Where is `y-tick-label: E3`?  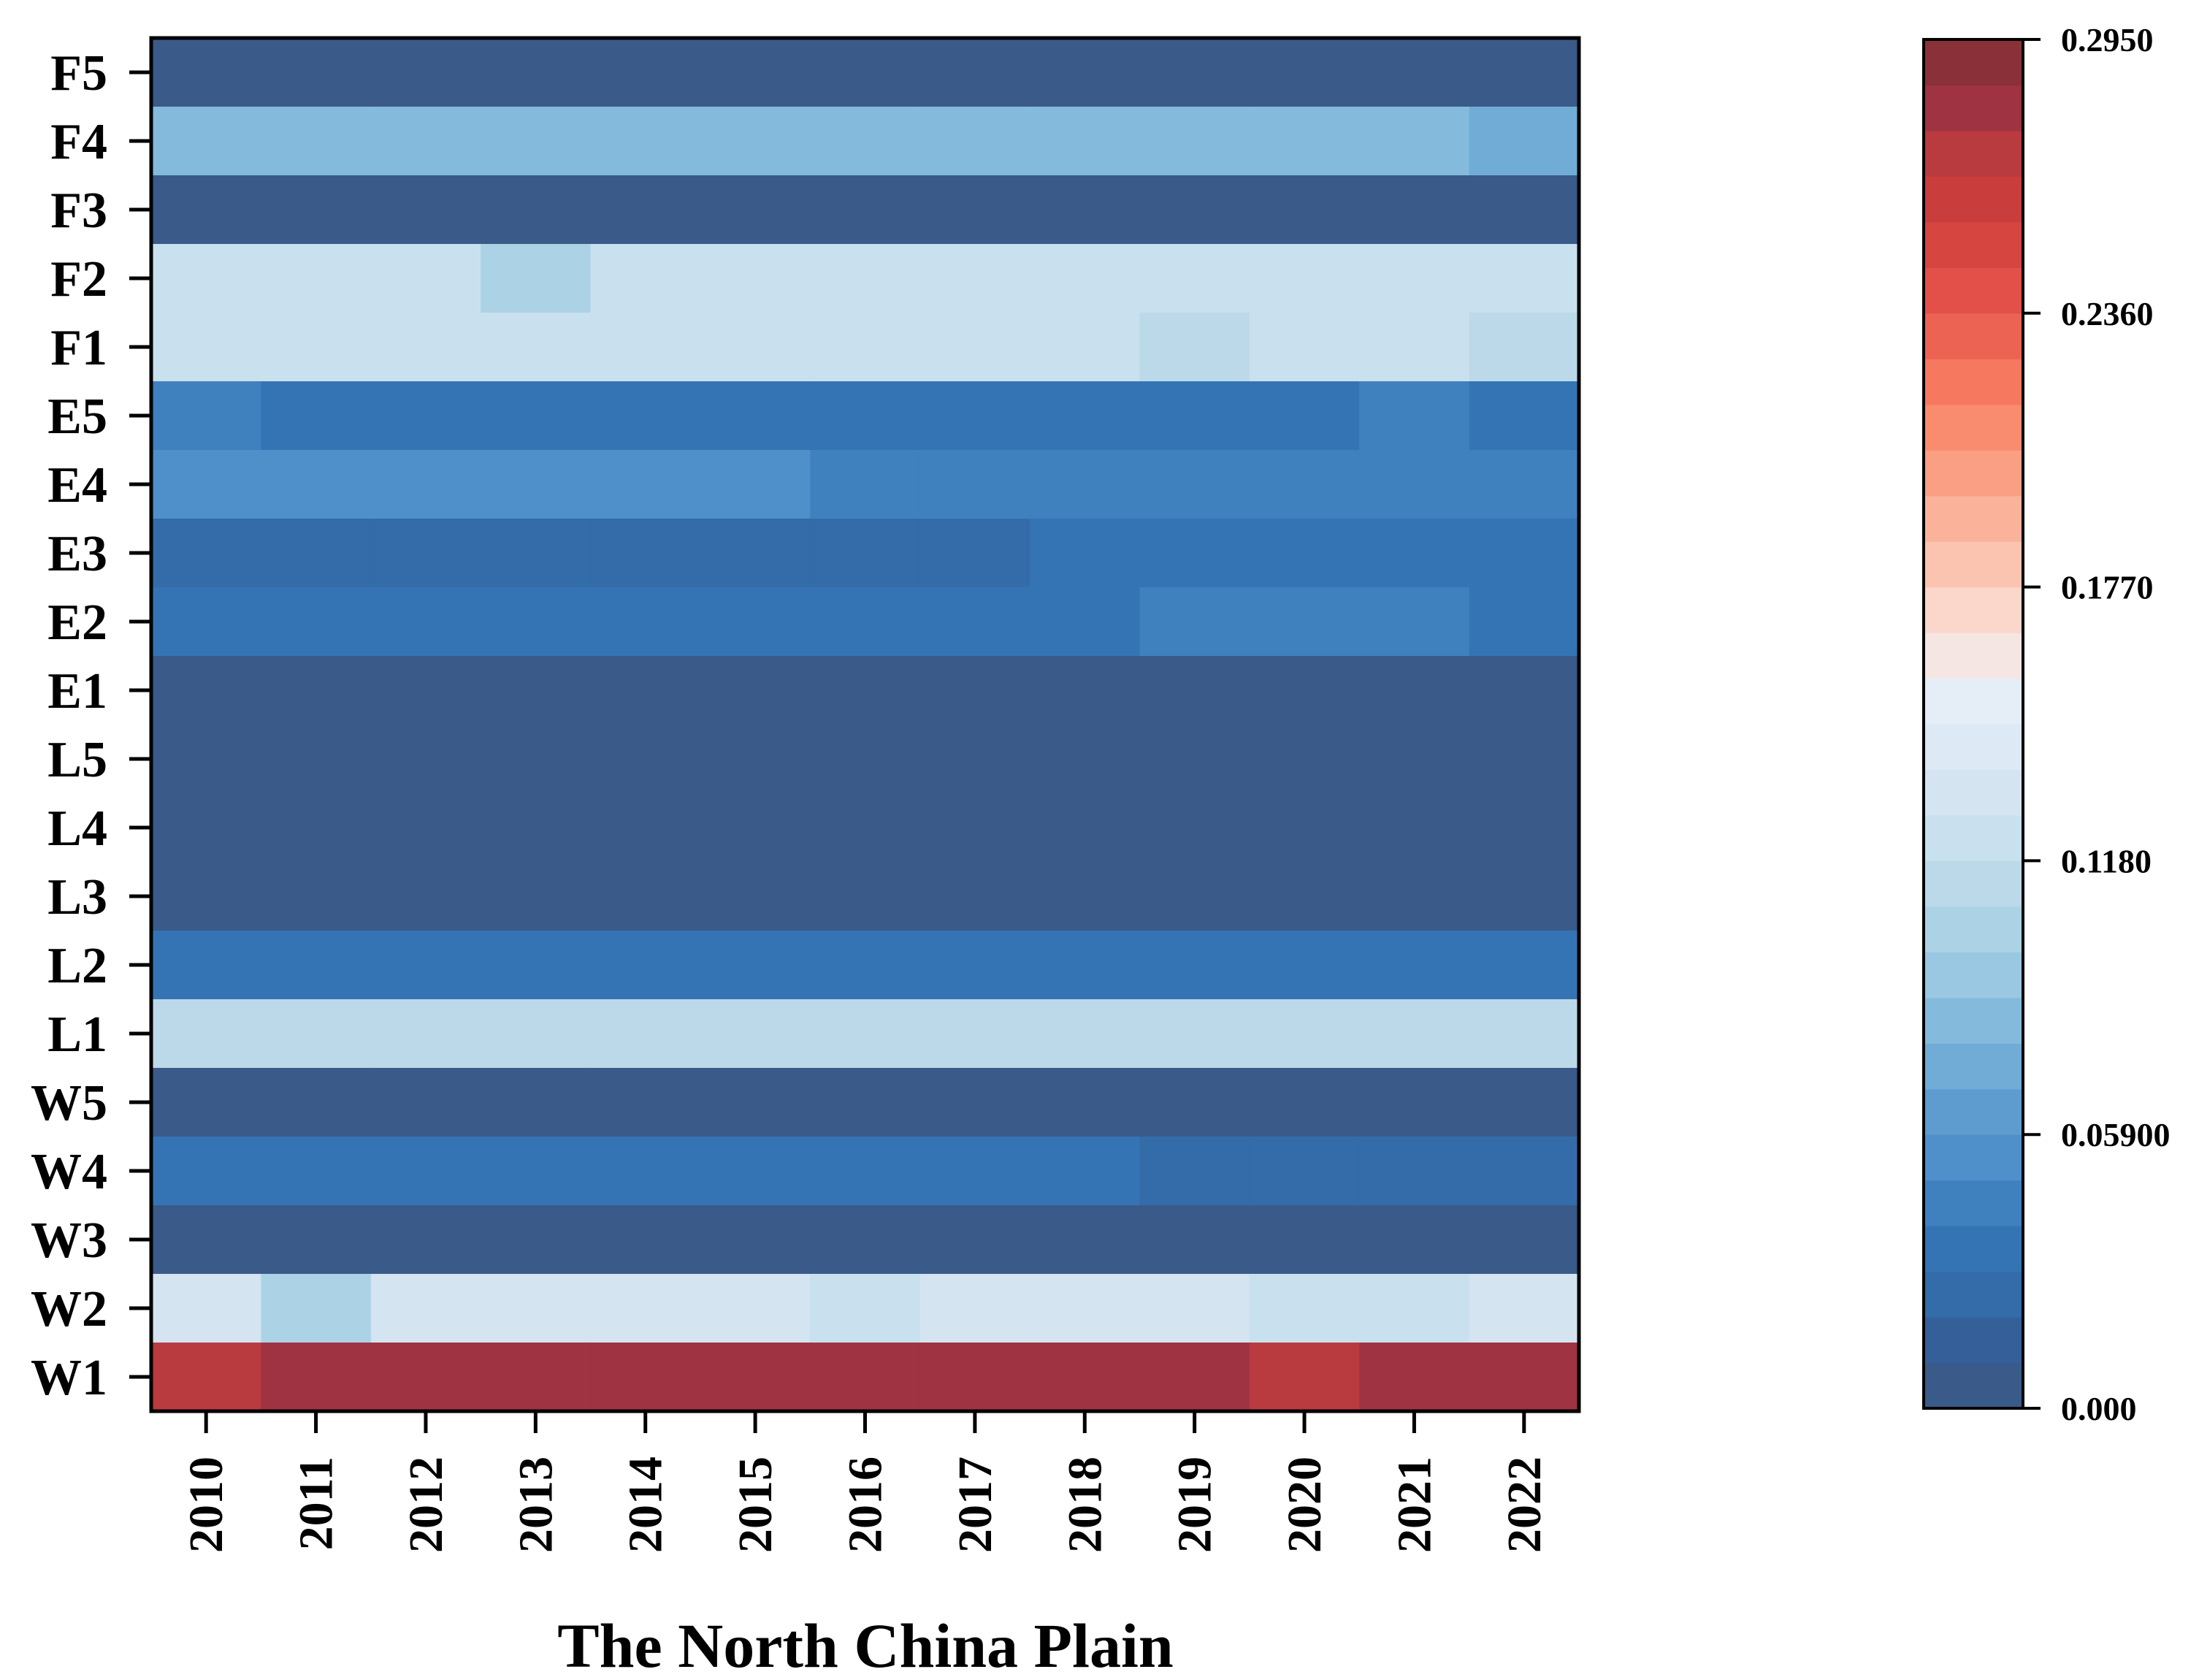 y-tick-label: E3 is located at coordinates (77, 554).